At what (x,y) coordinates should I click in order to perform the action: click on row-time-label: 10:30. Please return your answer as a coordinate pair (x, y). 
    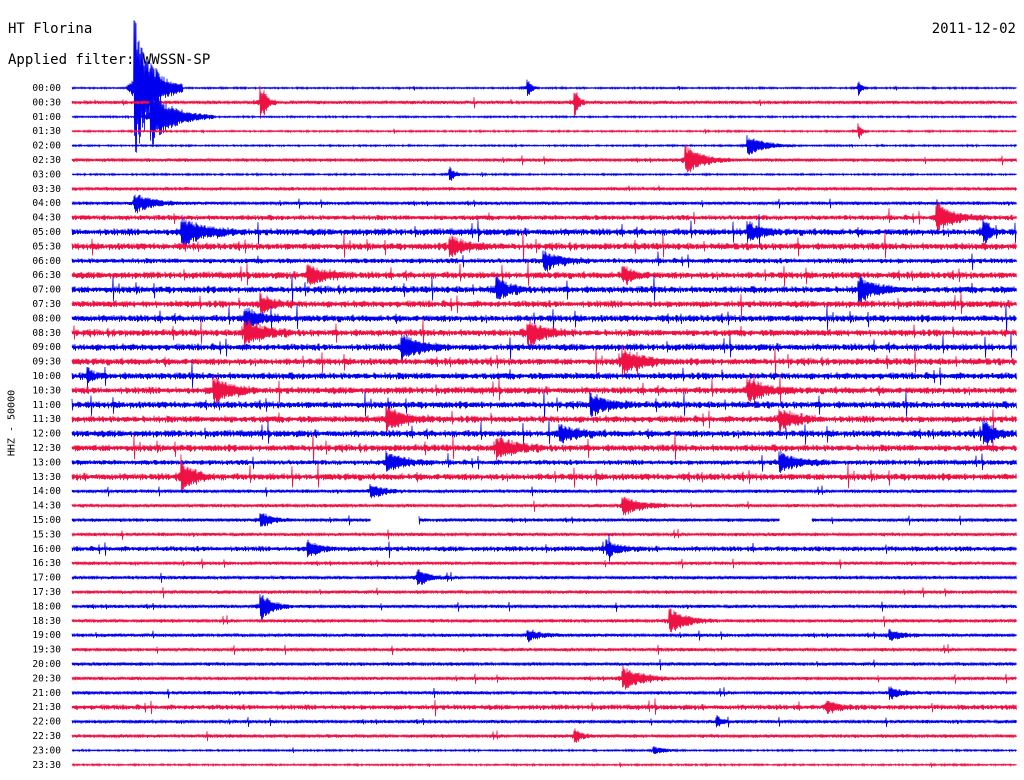
    Looking at the image, I should click on (46, 390).